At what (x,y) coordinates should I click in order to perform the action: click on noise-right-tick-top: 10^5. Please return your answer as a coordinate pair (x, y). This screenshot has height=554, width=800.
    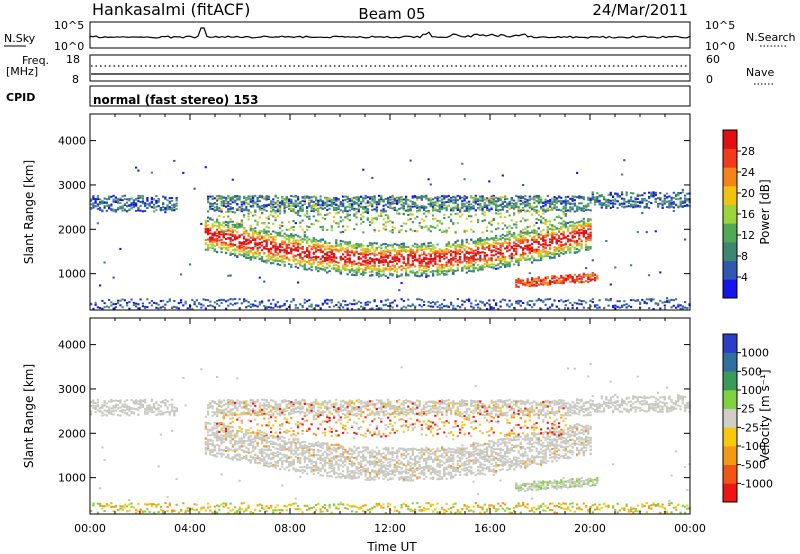
    Looking at the image, I should click on (720, 25).